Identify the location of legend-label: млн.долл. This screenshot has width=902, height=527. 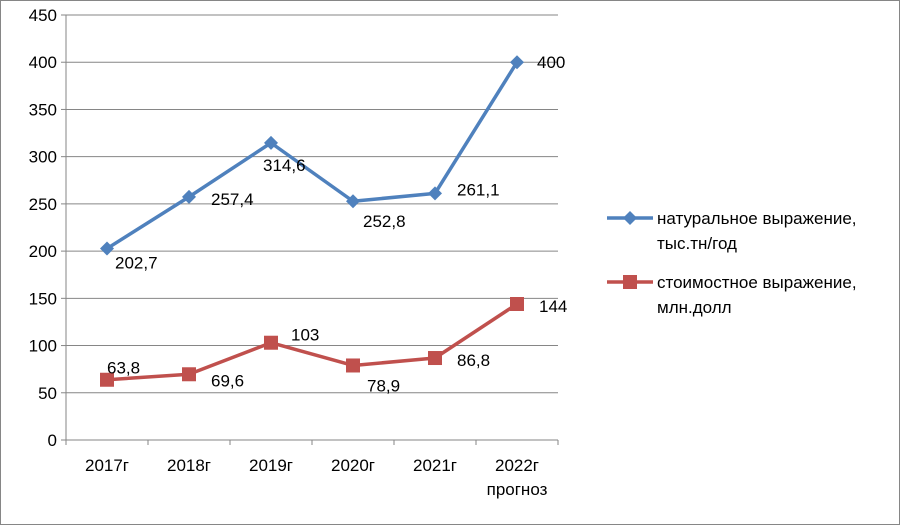
(694, 307).